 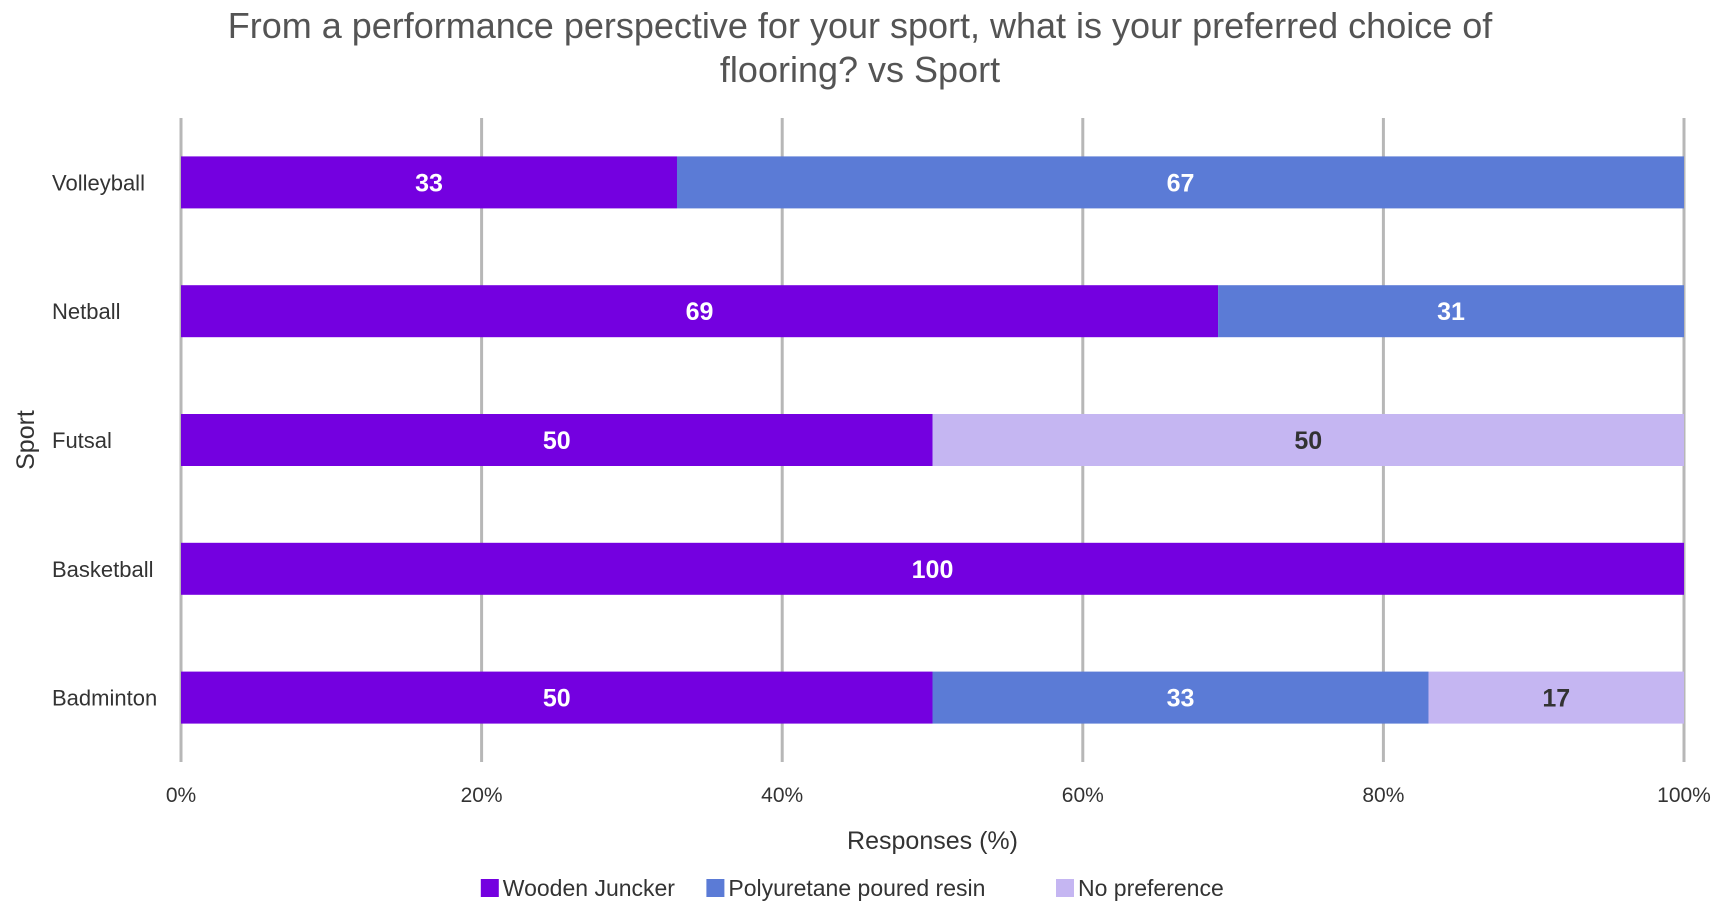 What do you see at coordinates (938, 795) in the screenshot?
I see `x-tick-labels: 0% 20% 40% 60% 80% 100%` at bounding box center [938, 795].